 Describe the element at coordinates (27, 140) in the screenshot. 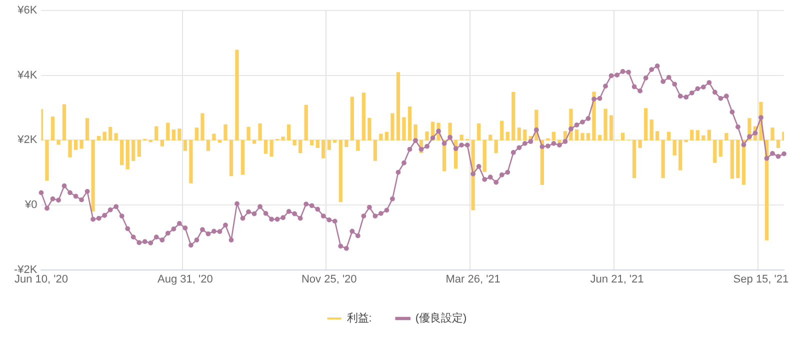

I see `y-tick-label: ¥2K` at that location.